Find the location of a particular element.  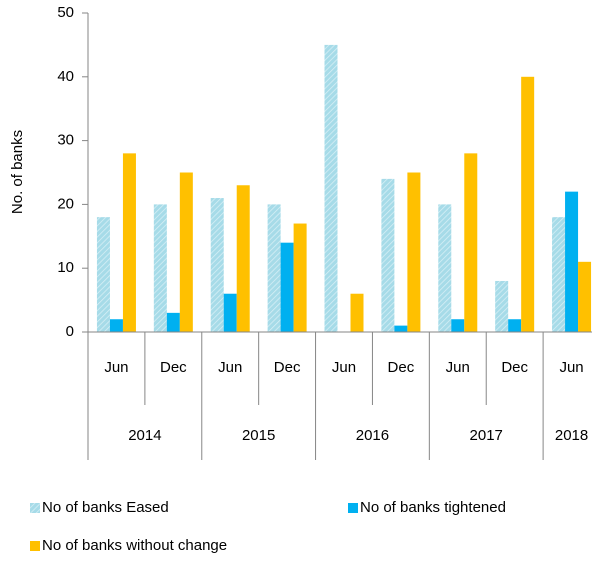

group-label: 2016 is located at coordinates (372, 435).